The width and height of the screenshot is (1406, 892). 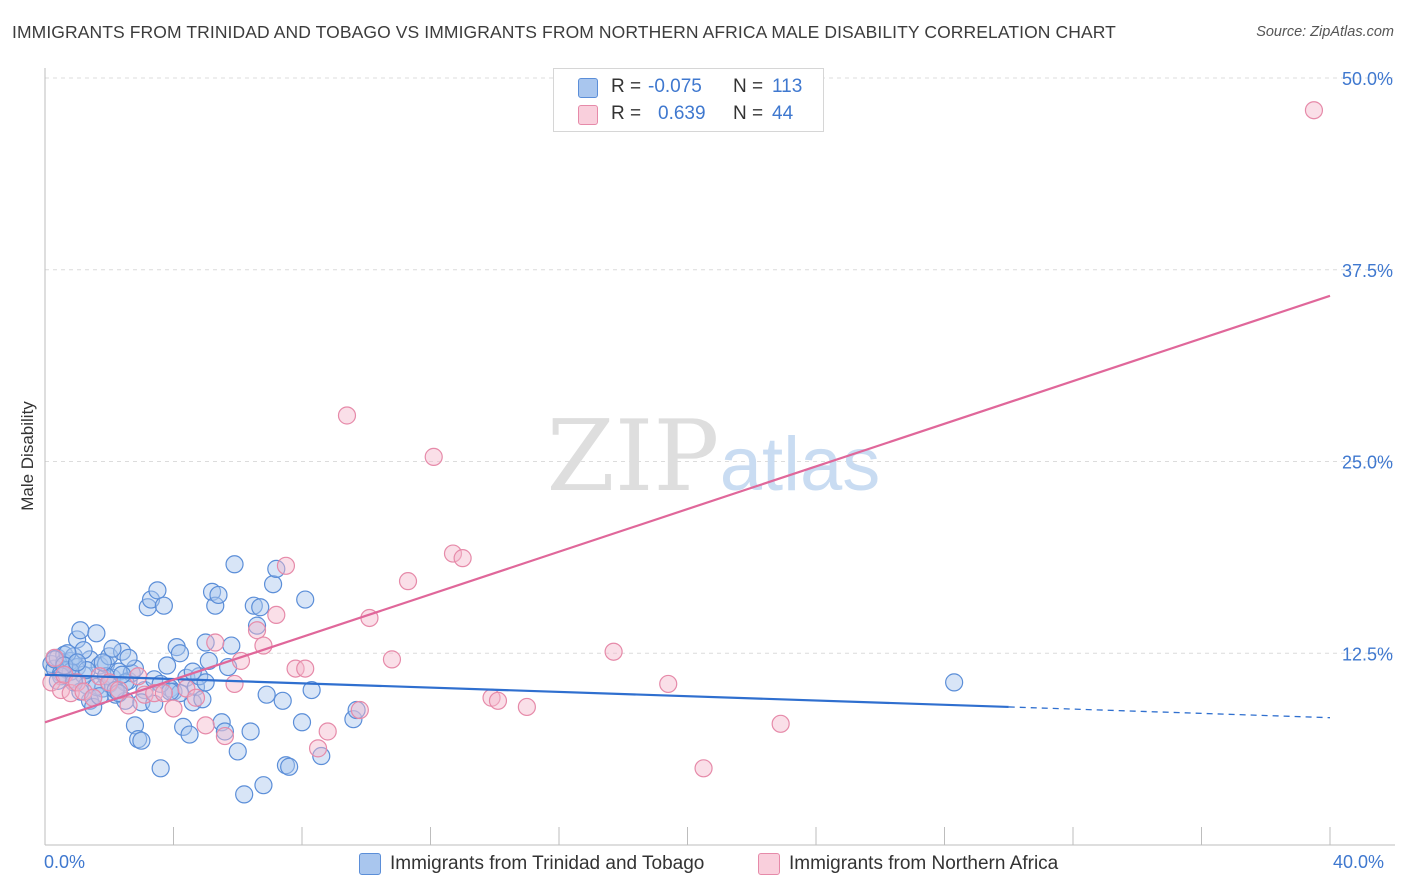 I want to click on legend-n-value: 113, so click(x=787, y=86).